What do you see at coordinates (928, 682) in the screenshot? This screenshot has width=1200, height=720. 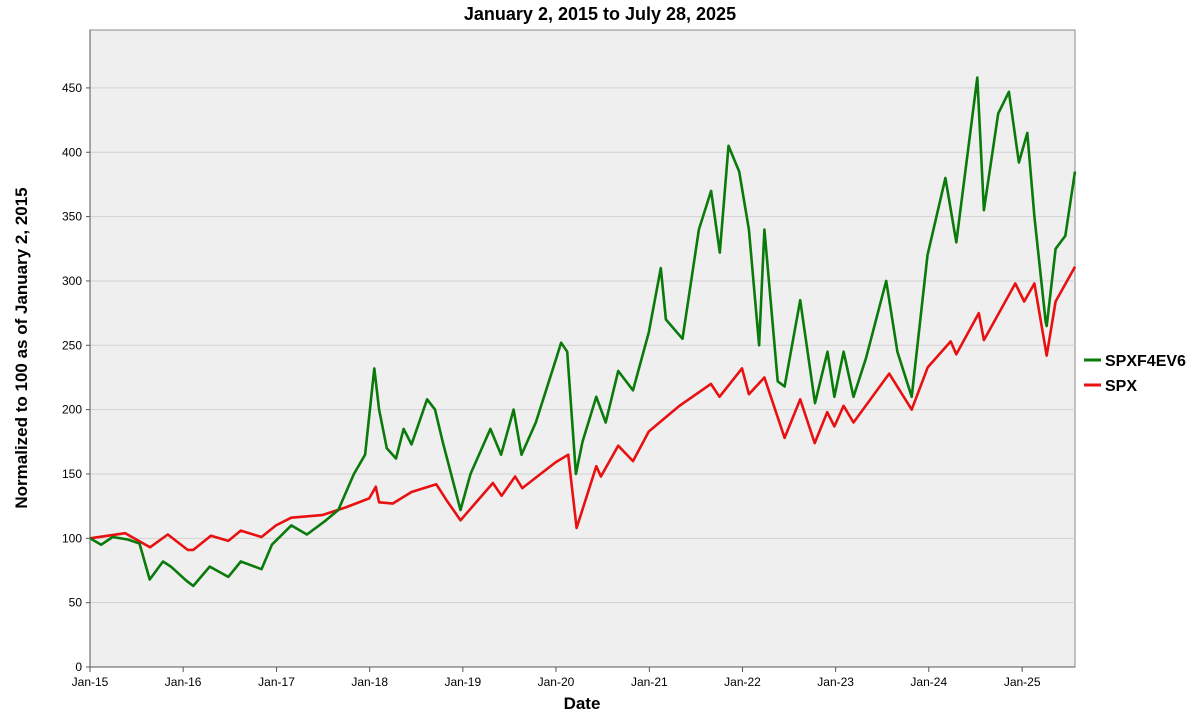 I see `x-tick-label: Jan-24` at bounding box center [928, 682].